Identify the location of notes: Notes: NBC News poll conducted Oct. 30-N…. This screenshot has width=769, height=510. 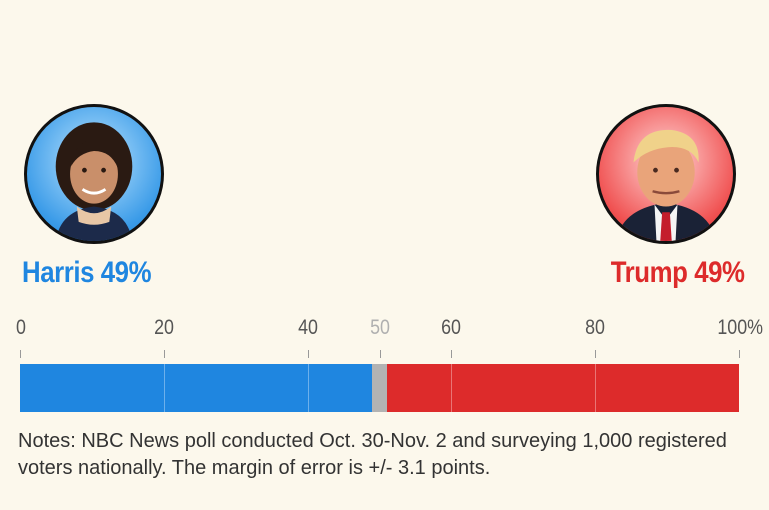
(372, 454).